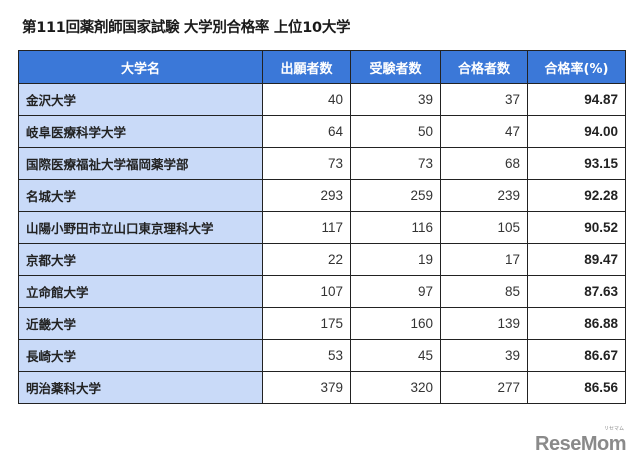  What do you see at coordinates (395, 355) in the screenshot?
I see `examinees: 45` at bounding box center [395, 355].